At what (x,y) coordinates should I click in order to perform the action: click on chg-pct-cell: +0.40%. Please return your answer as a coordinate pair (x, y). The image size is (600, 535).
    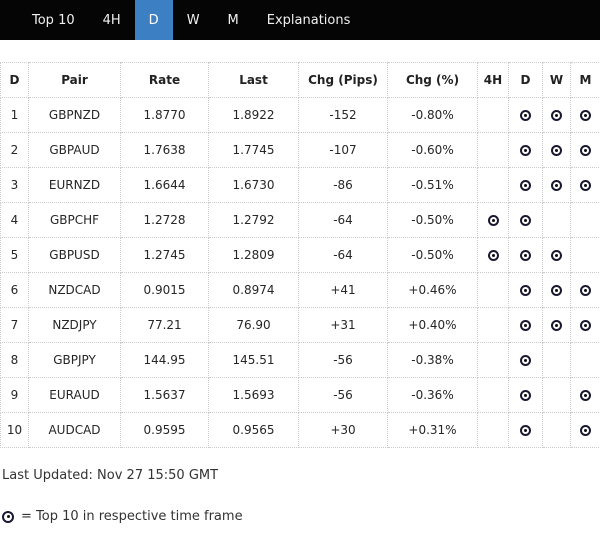
    Looking at the image, I should click on (432, 325).